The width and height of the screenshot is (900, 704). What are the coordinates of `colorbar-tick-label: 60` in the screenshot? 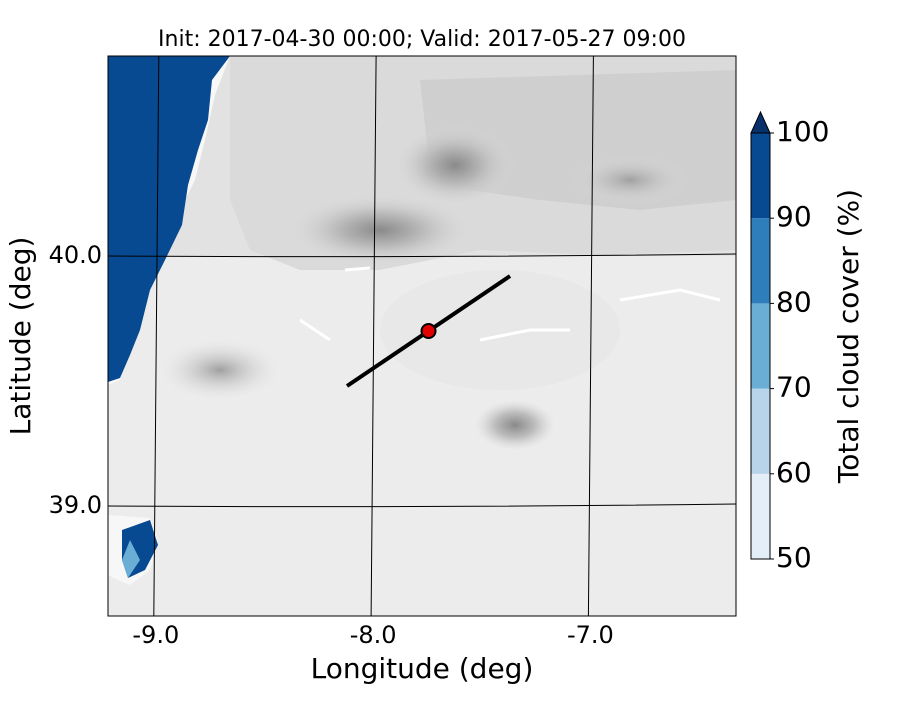 It's located at (794, 472).